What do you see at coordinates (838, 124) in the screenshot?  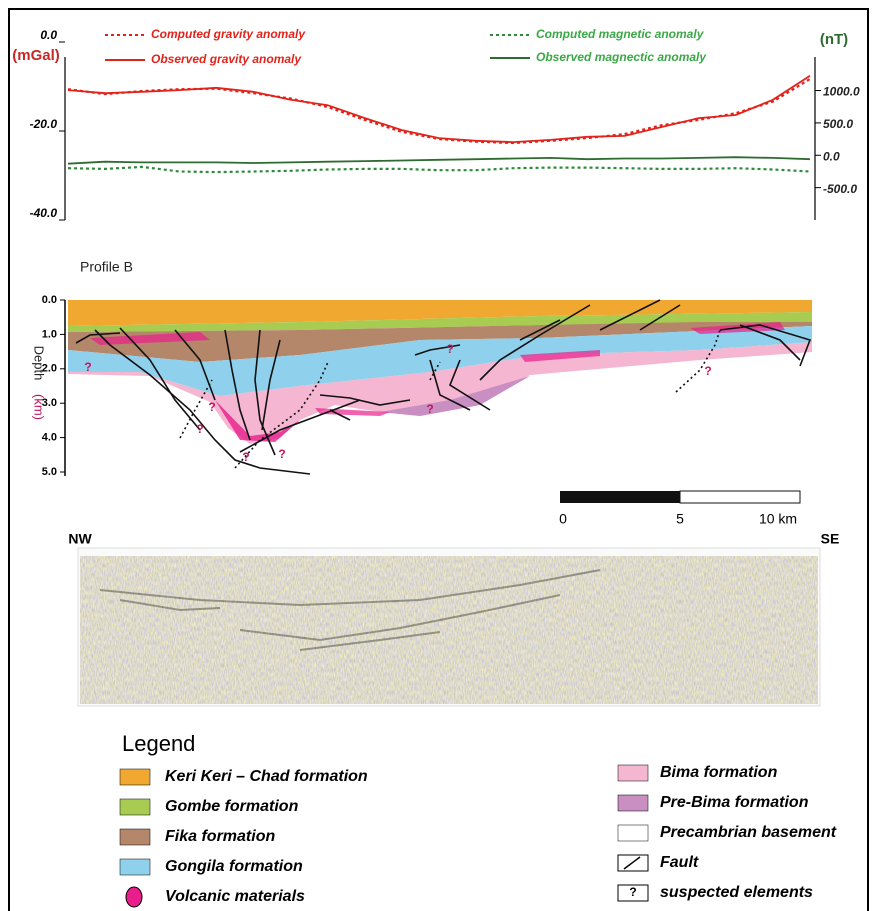 I see `y2-tick-label: 500.0` at bounding box center [838, 124].